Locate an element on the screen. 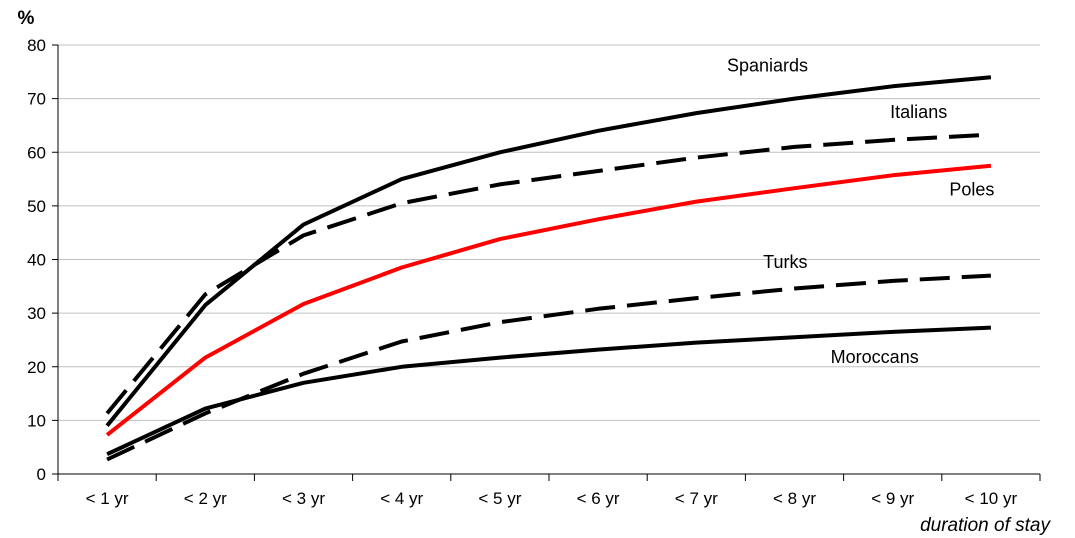 This screenshot has width=1075, height=538. y-tick-label: 80 is located at coordinates (36, 45).